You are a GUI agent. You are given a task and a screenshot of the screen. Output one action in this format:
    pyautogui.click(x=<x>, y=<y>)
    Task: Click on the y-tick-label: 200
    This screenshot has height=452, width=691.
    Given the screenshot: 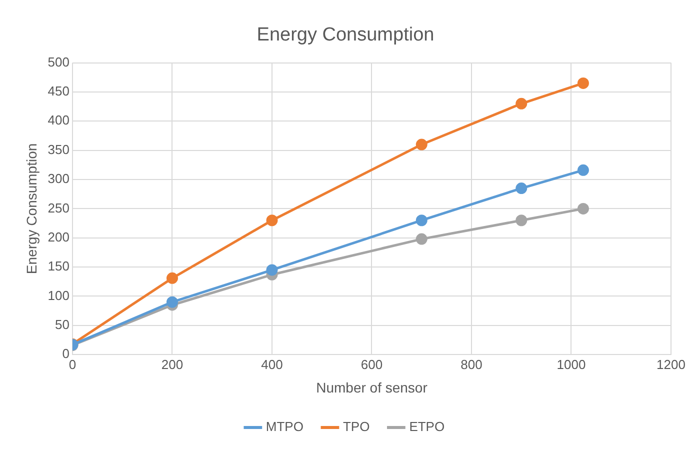 What is the action you would take?
    pyautogui.click(x=59, y=236)
    